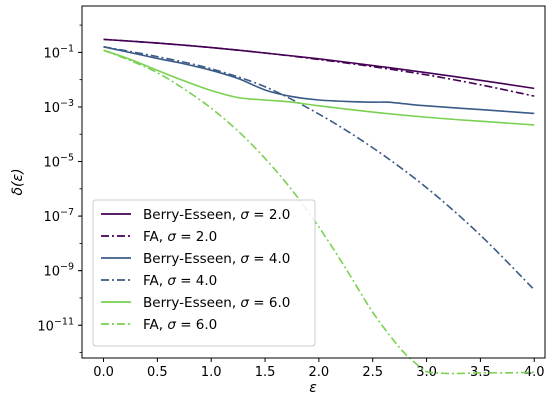 The width and height of the screenshot is (549, 402). I want to click on x-tick-label: 0.0, so click(103, 372).